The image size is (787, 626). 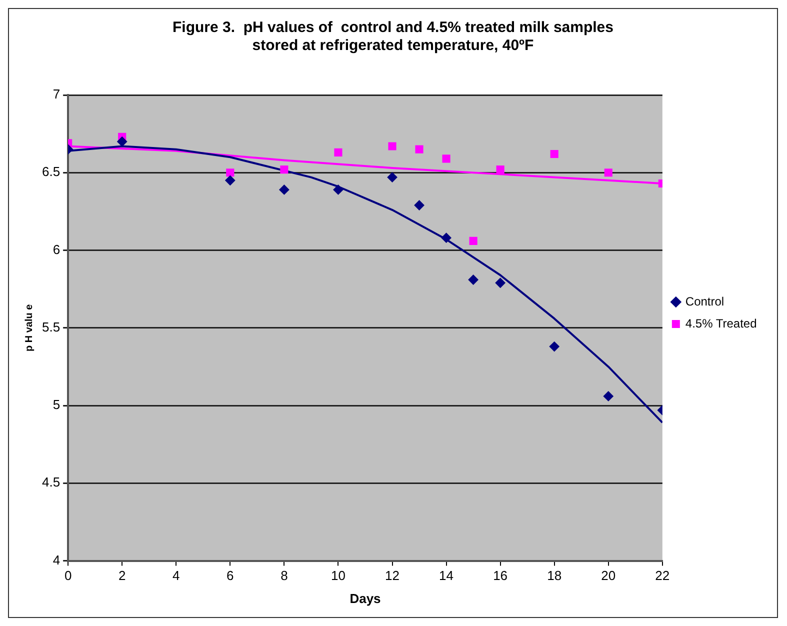 I want to click on y-tick-label: 6, so click(x=56, y=249).